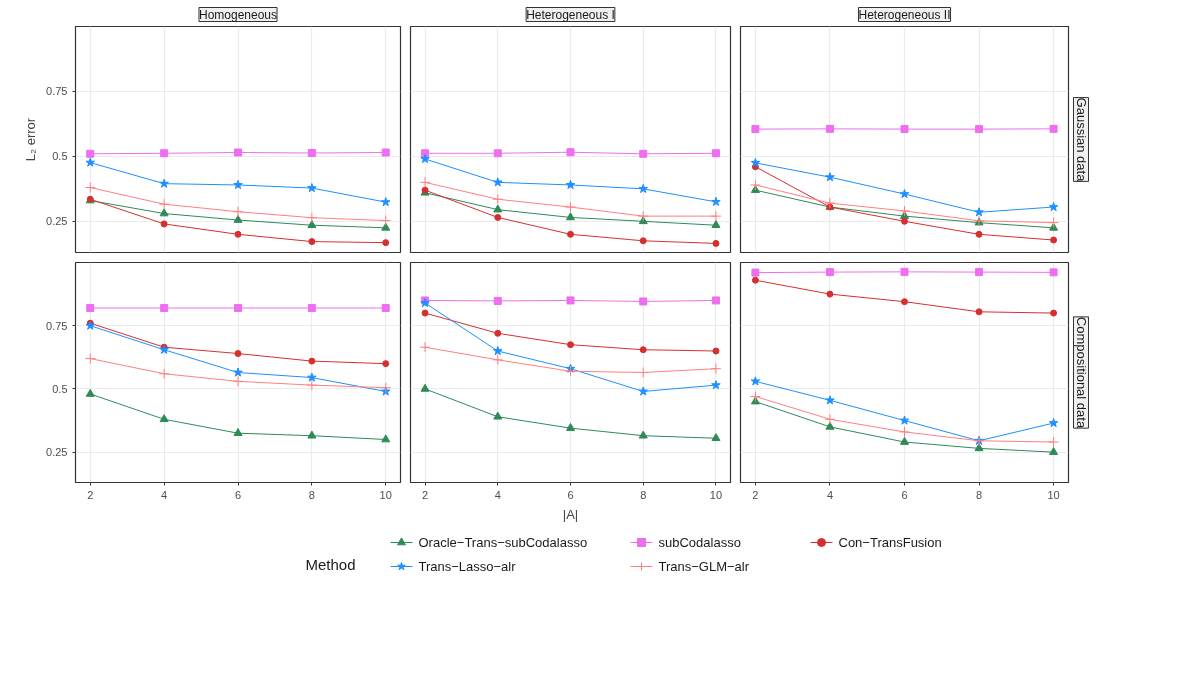 The height and width of the screenshot is (694, 1199). What do you see at coordinates (704, 566) in the screenshot?
I see `legend-label: Trans−GLM−alr` at bounding box center [704, 566].